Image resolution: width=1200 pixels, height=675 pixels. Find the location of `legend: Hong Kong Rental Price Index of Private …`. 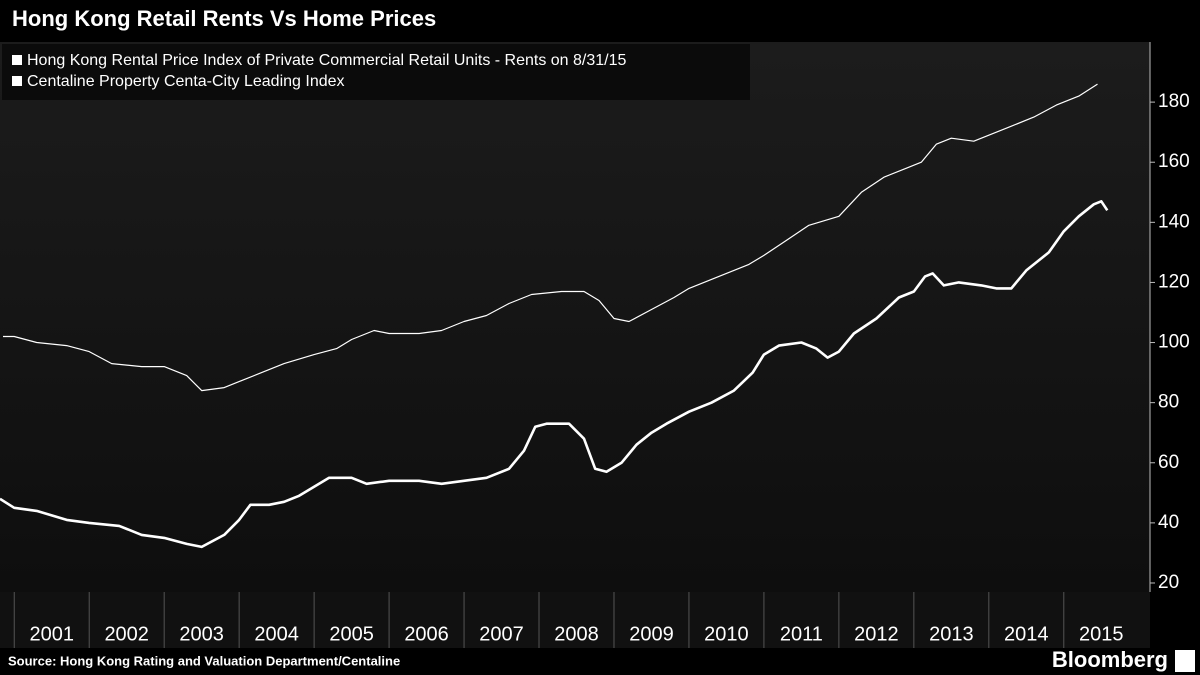

legend: Hong Kong Rental Price Index of Private … is located at coordinates (319, 71).